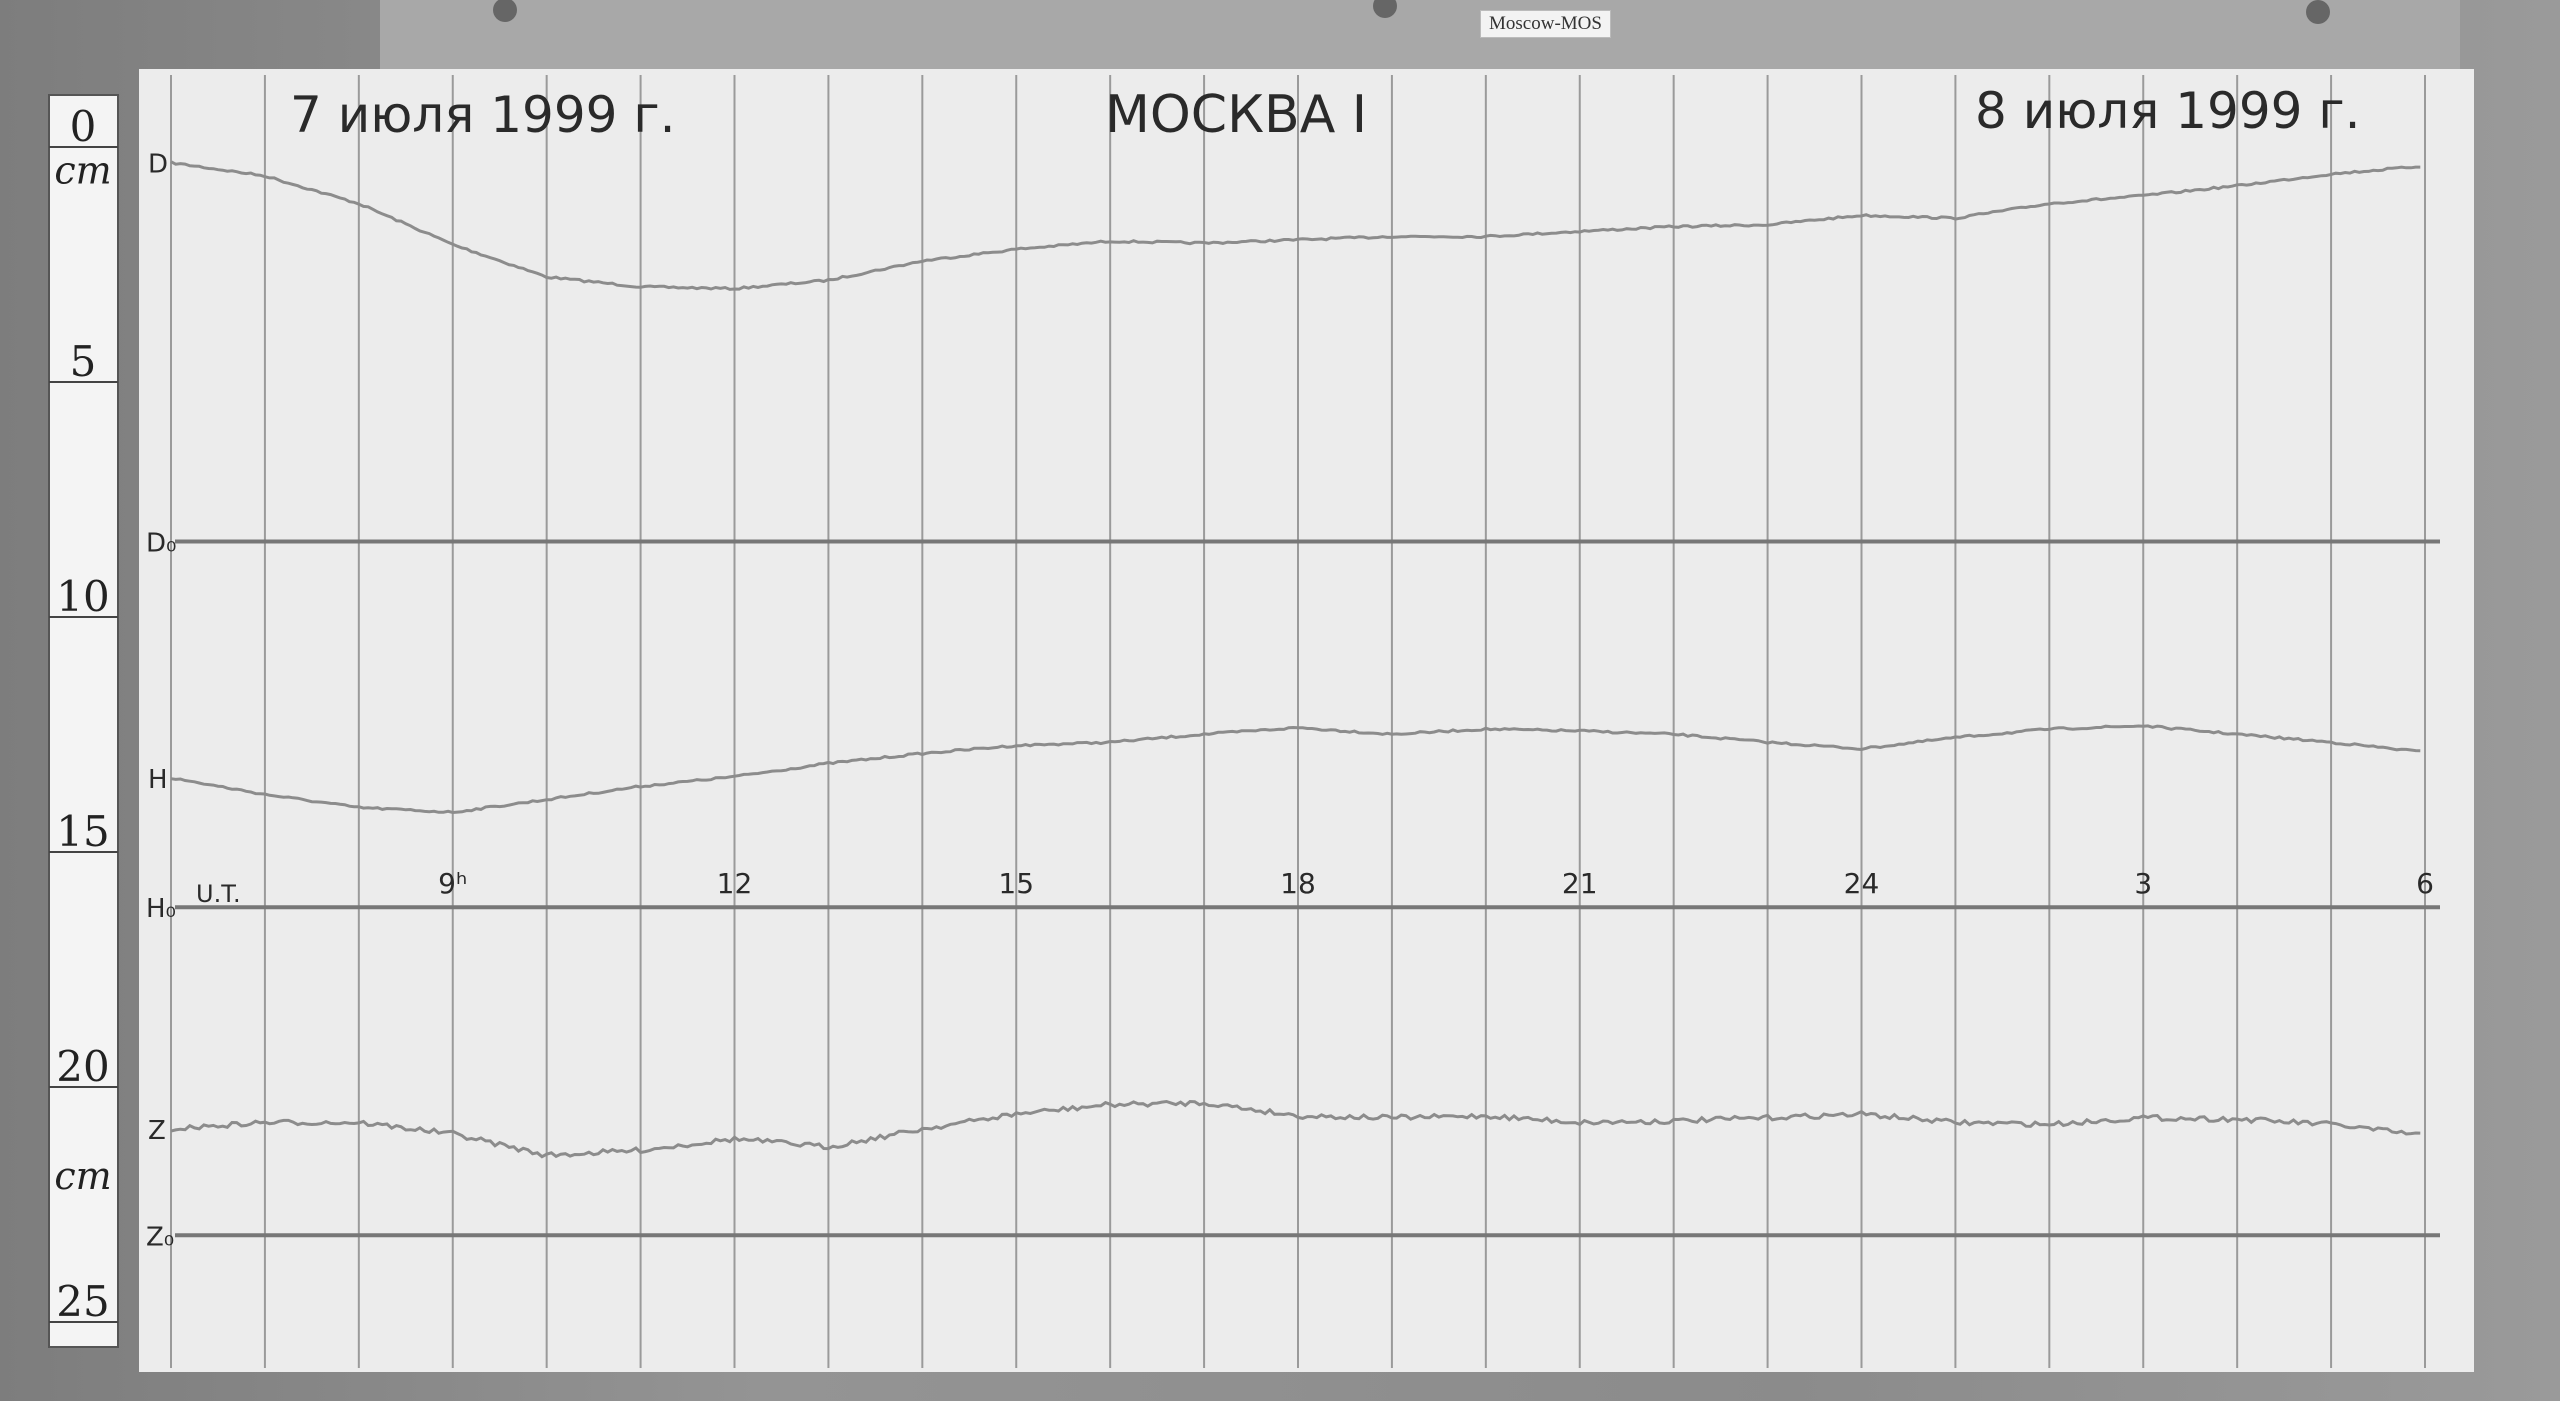 The image size is (2560, 1401). Describe the element at coordinates (158, 780) in the screenshot. I see `trace-label: H` at that location.